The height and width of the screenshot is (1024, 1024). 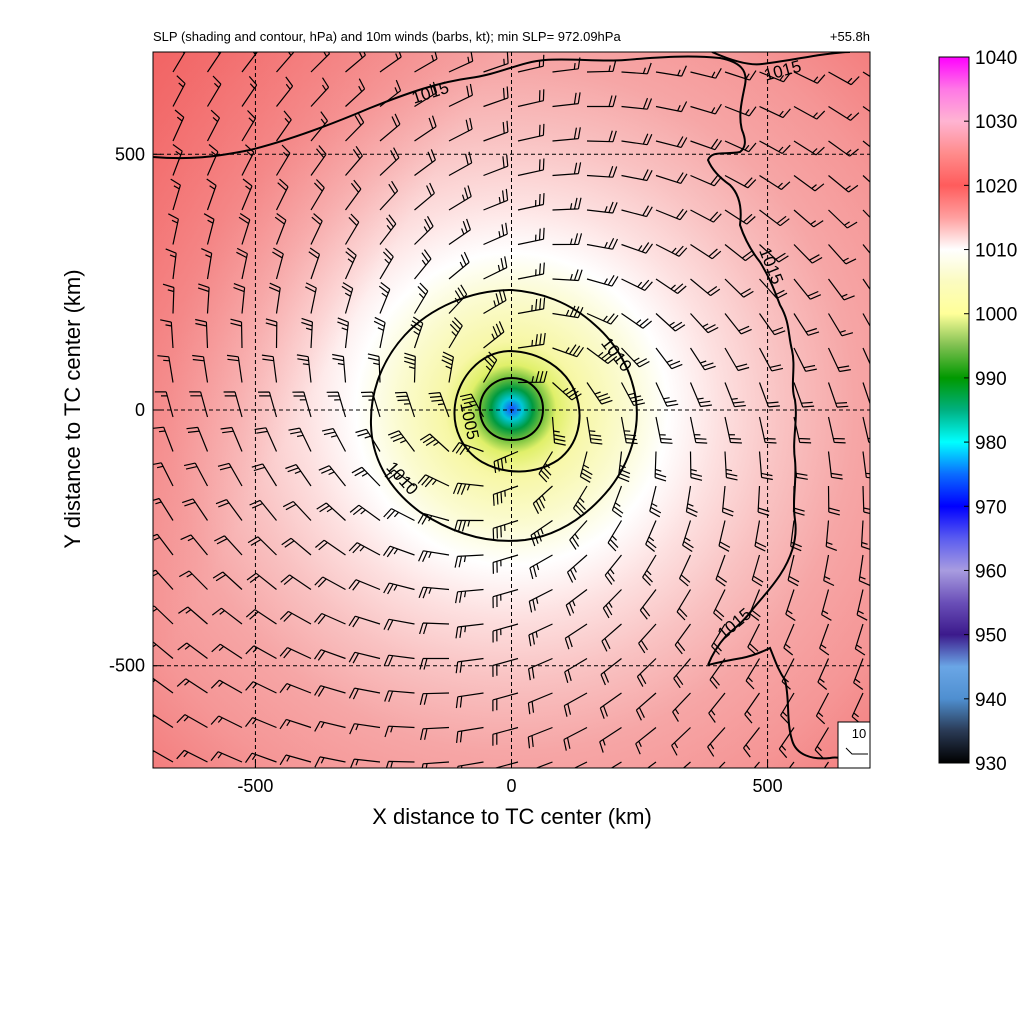 I want to click on reference-vector-label: 10, so click(x=859, y=733).